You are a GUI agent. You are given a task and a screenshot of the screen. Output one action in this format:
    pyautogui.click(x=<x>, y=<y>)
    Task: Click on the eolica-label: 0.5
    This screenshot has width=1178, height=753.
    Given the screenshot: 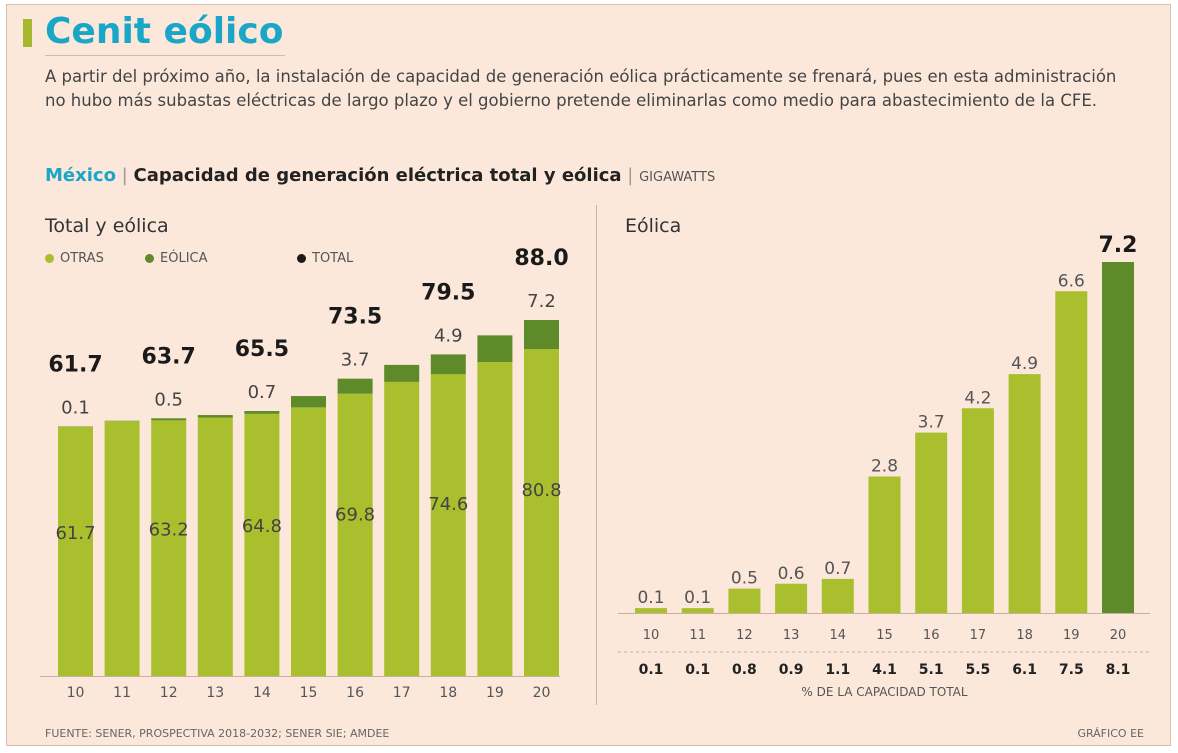 What is the action you would take?
    pyautogui.click(x=168, y=399)
    